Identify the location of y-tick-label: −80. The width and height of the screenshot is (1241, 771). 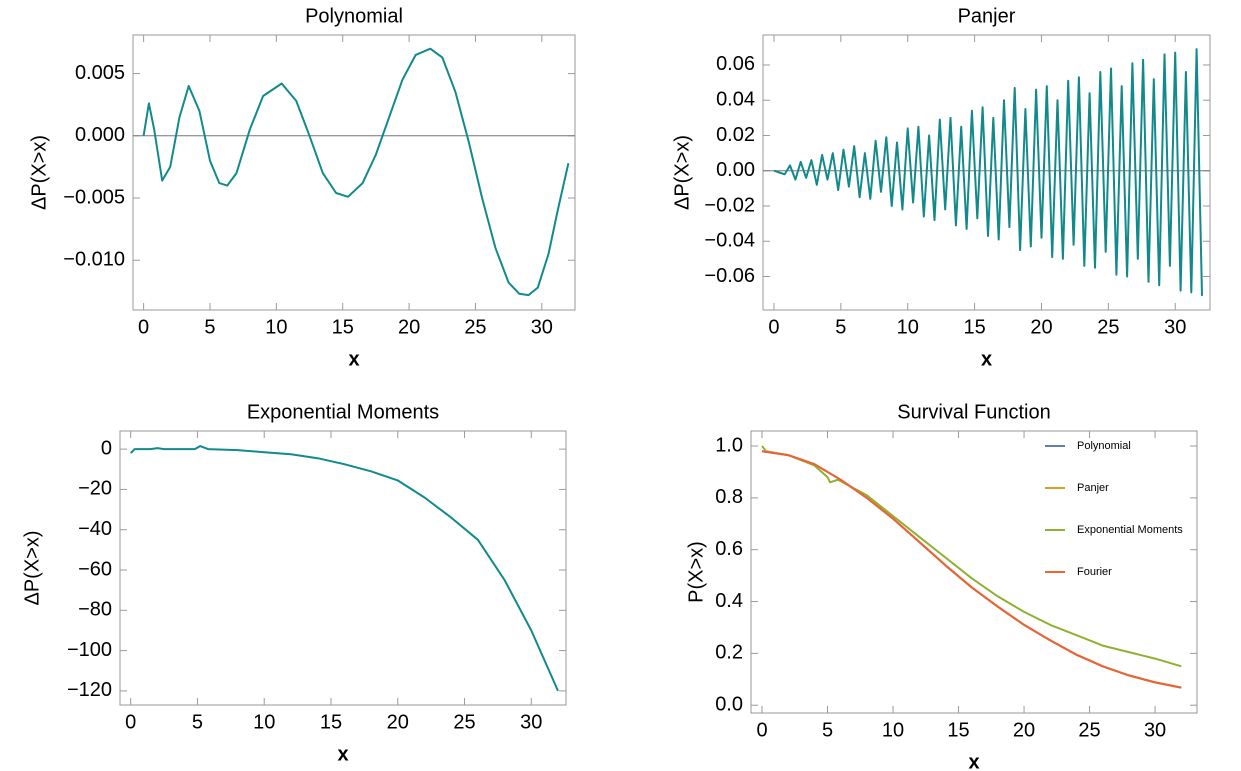
(95, 610).